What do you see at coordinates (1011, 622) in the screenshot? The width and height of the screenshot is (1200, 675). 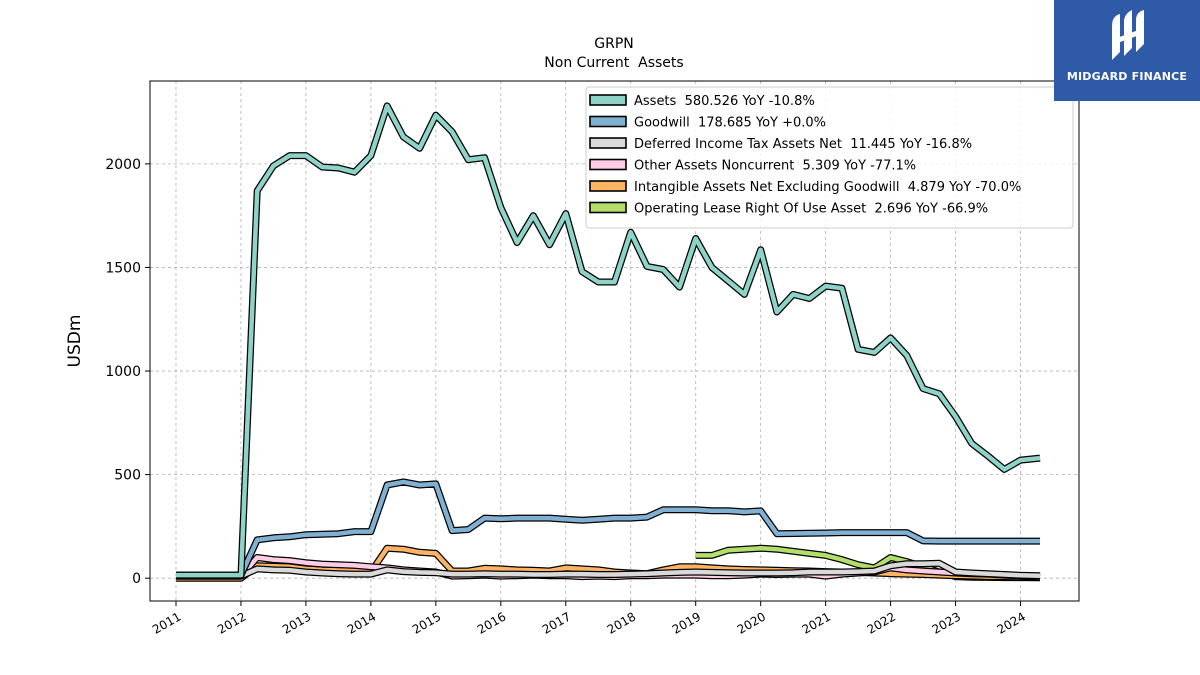 I see `x-tick-label: 2024` at bounding box center [1011, 622].